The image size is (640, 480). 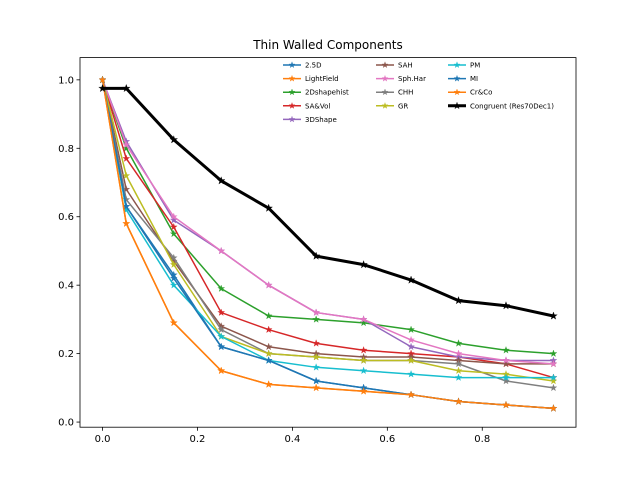 I want to click on legend-item: PM, so click(x=464, y=65).